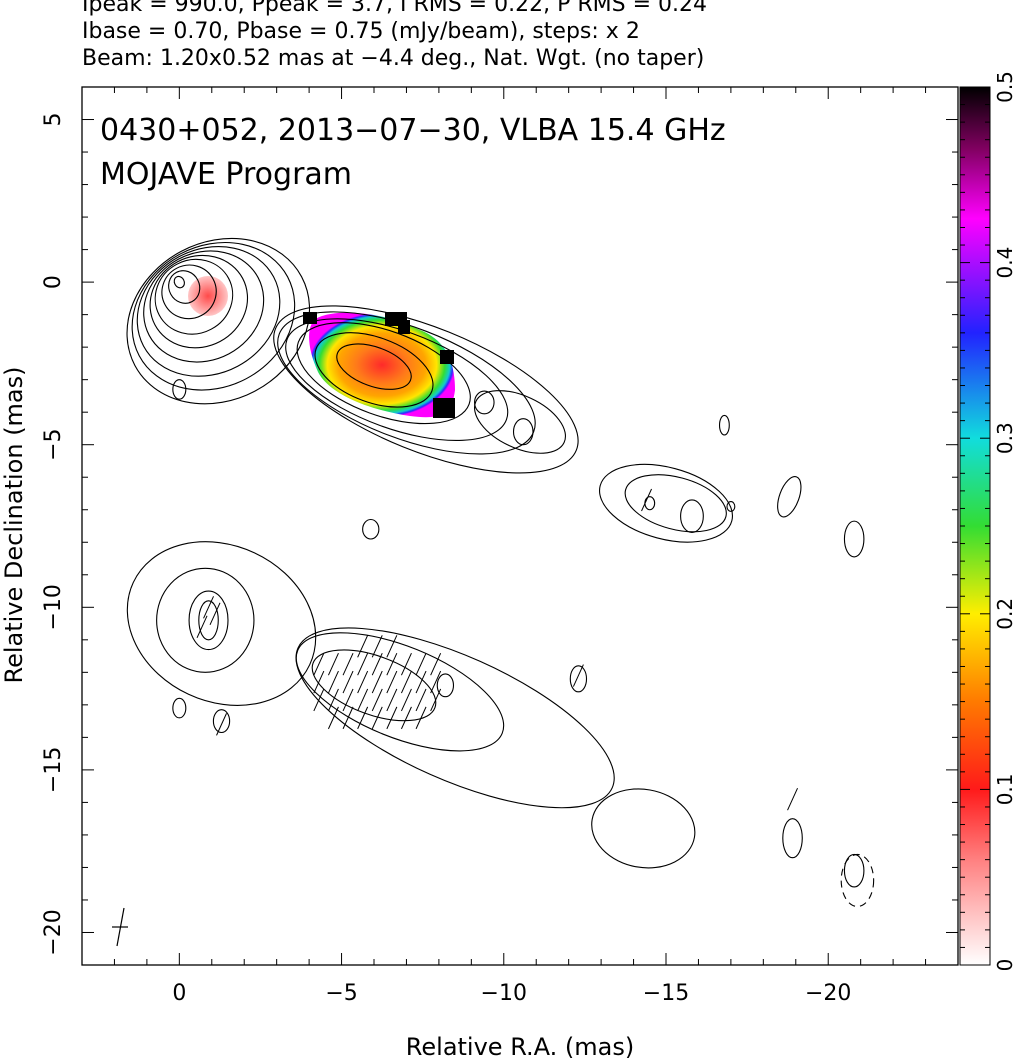  What do you see at coordinates (857, 880) in the screenshot?
I see `negative-contour` at bounding box center [857, 880].